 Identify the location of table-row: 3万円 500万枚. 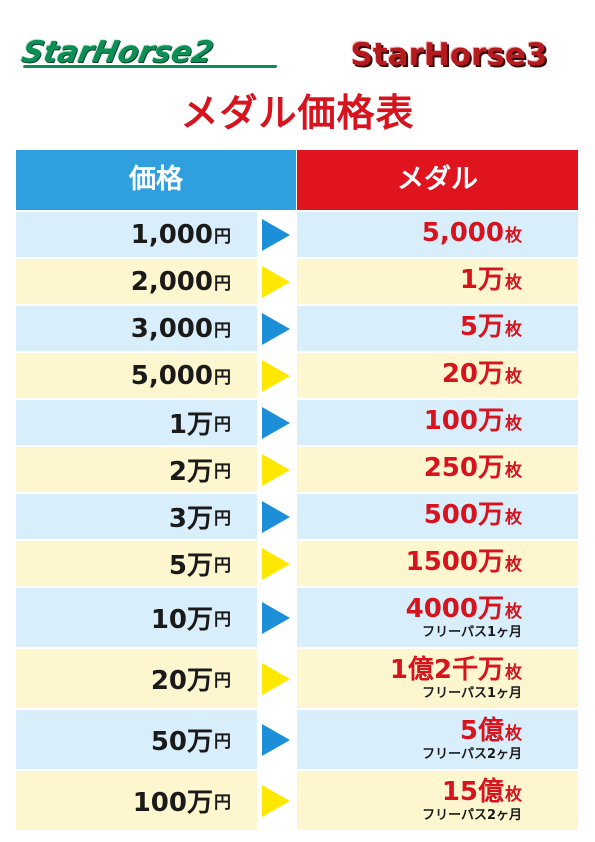
(297, 515).